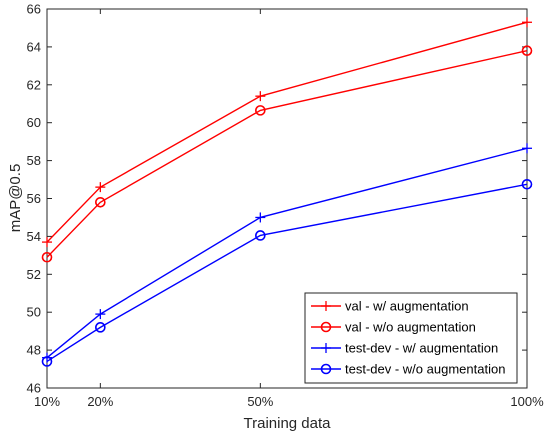 This screenshot has height=438, width=550. Describe the element at coordinates (15, 198) in the screenshot. I see `y-axis-label: mAP@0.5` at that location.